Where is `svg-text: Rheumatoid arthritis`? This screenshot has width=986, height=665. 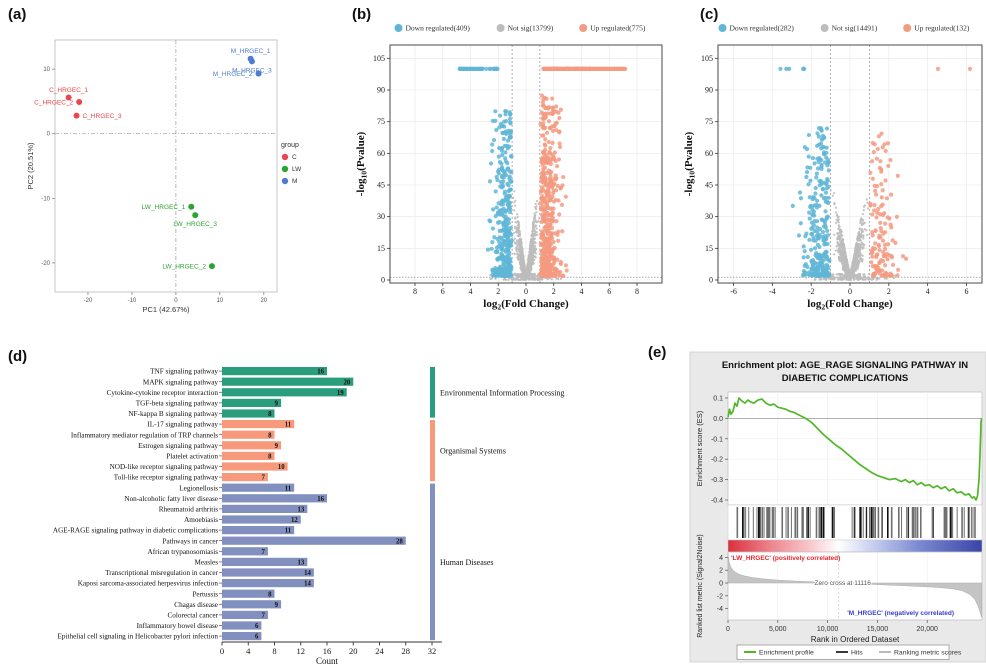
svg-text: Rheumatoid arthritis is located at coordinates (188, 510).